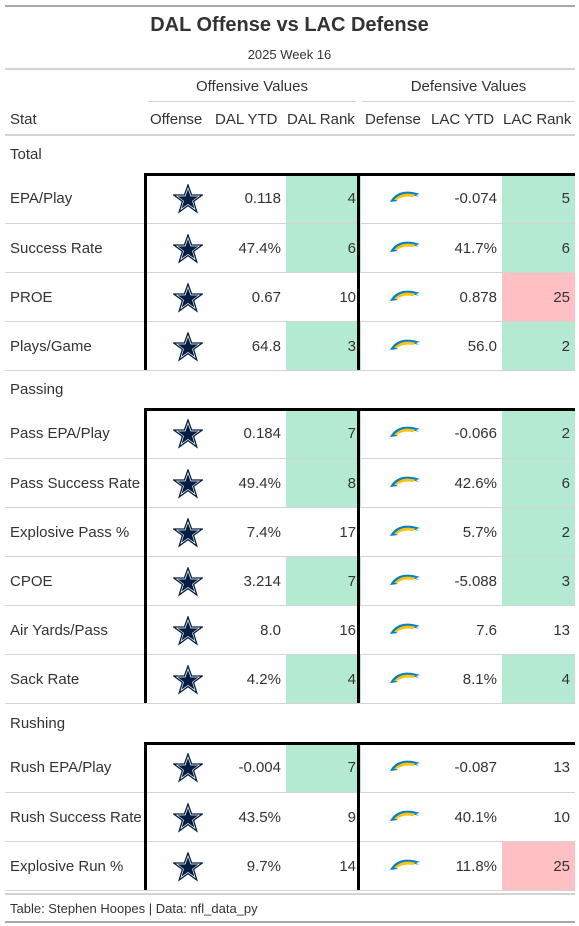 The height and width of the screenshot is (926, 579). What do you see at coordinates (262, 433) in the screenshot?
I see `dal-ytd-value: 0.184` at bounding box center [262, 433].